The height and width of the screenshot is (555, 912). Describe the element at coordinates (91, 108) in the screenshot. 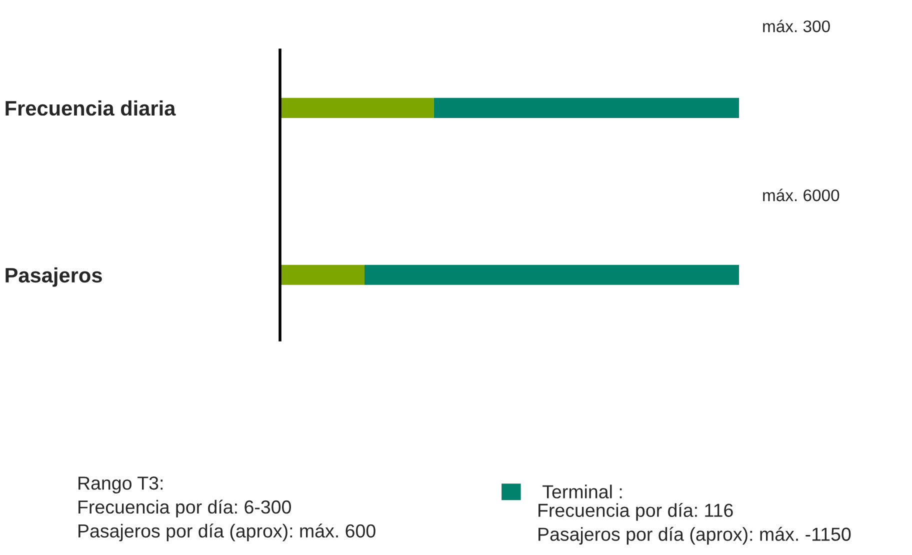

I see `y-tick-label: Frecuencia diaria` at that location.